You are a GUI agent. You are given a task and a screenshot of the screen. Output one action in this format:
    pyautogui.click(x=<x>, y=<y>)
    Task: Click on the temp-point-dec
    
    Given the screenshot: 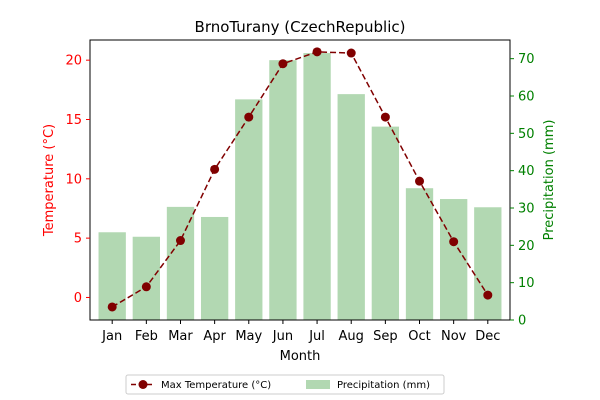 What is the action you would take?
    pyautogui.click(x=488, y=295)
    